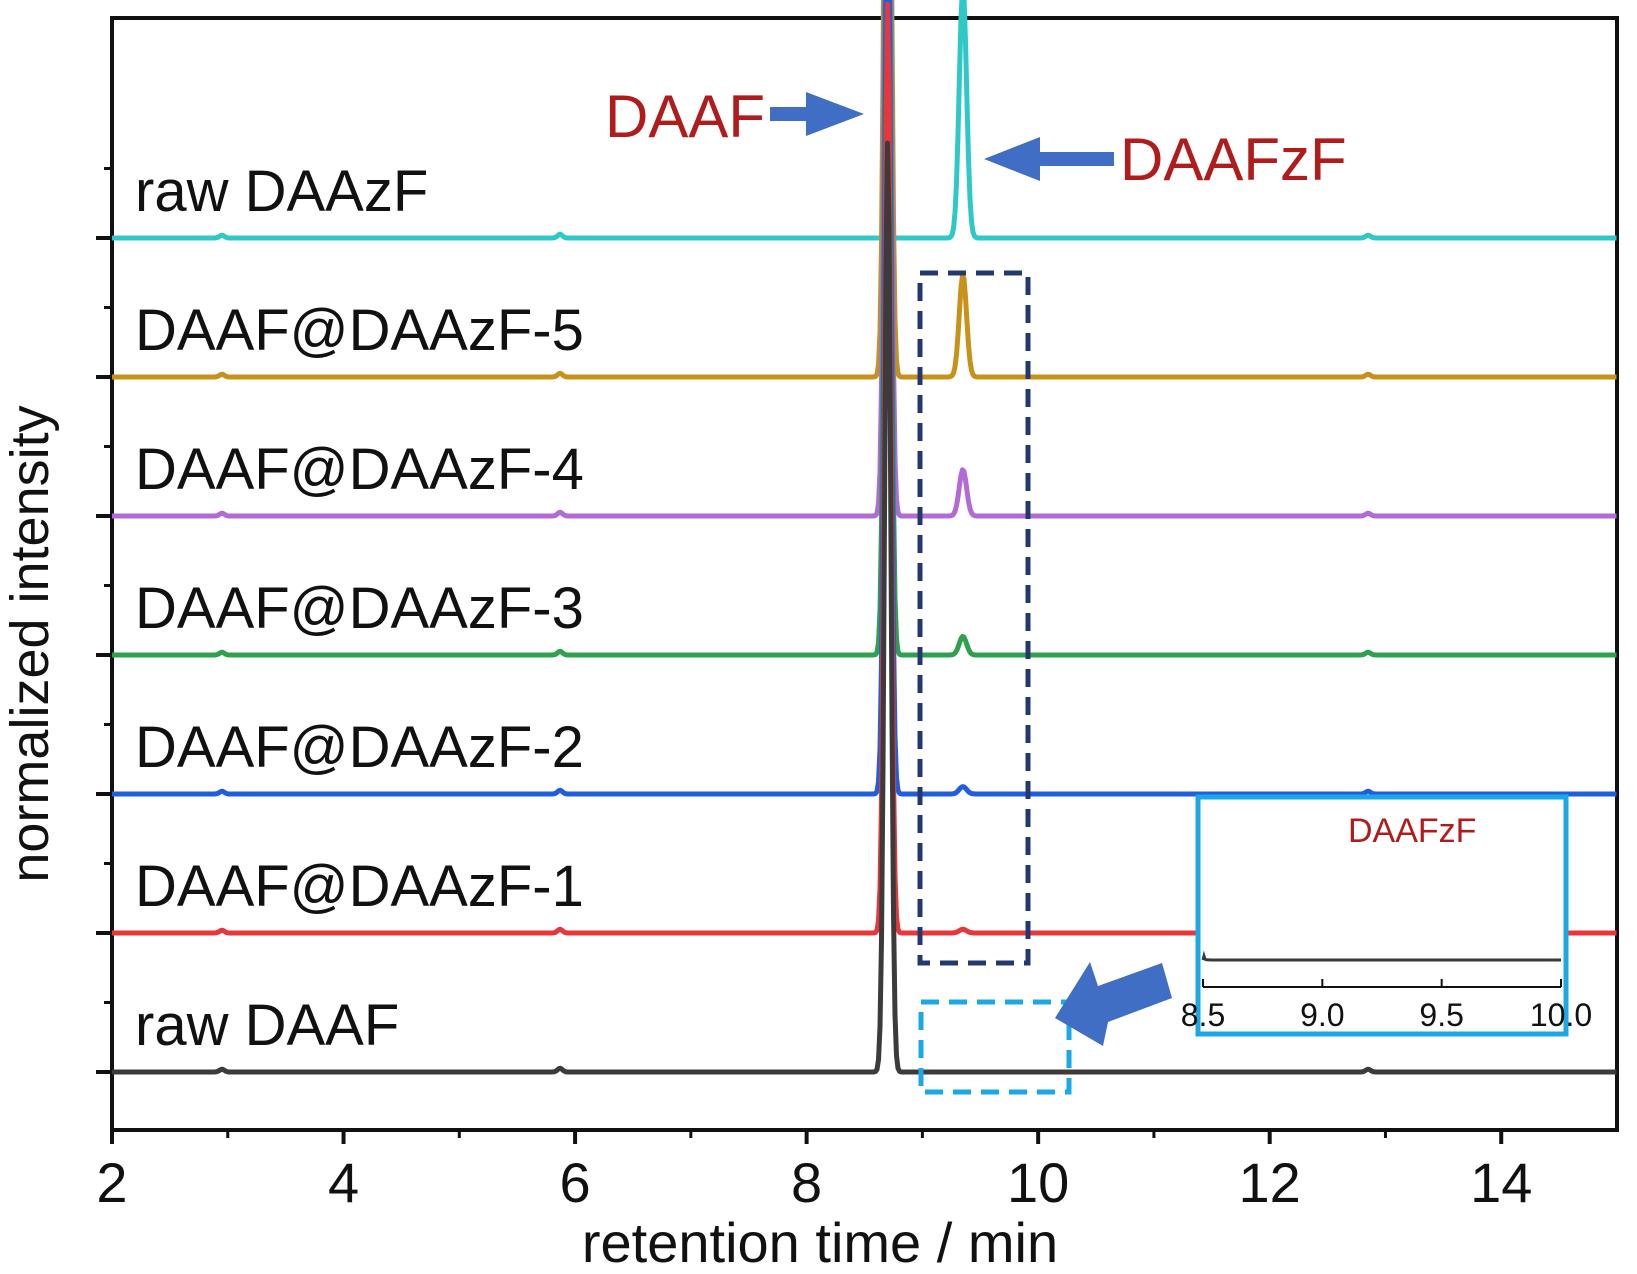 The width and height of the screenshot is (1637, 1274). I want to click on series-label: DAAF@DAAzF-3, so click(359, 608).